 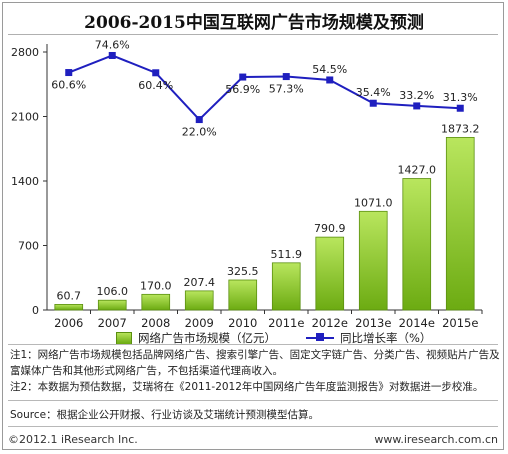 What do you see at coordinates (320, 337) in the screenshot?
I see `legend-swatch-line` at bounding box center [320, 337].